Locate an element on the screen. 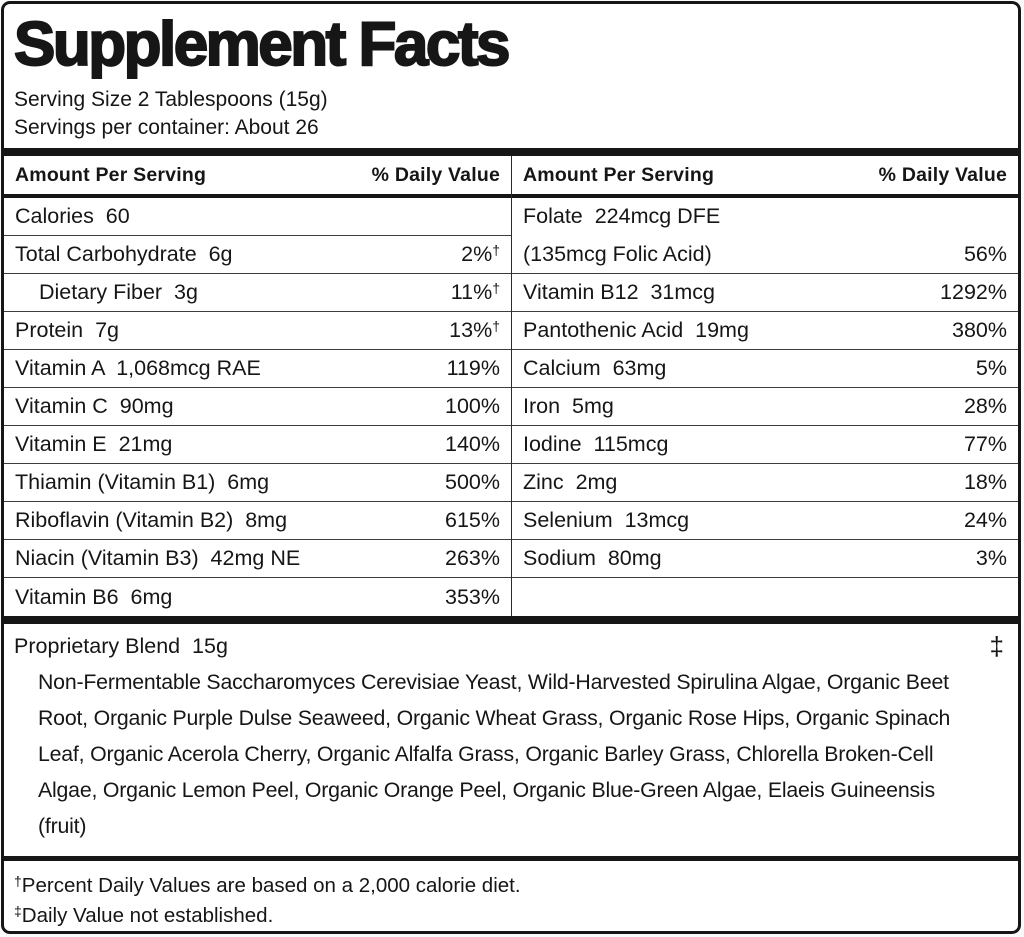 Image resolution: width=1024 pixels, height=937 pixels. nutrient-name: Riboflavin (Vitamin B2) 8mg is located at coordinates (151, 520).